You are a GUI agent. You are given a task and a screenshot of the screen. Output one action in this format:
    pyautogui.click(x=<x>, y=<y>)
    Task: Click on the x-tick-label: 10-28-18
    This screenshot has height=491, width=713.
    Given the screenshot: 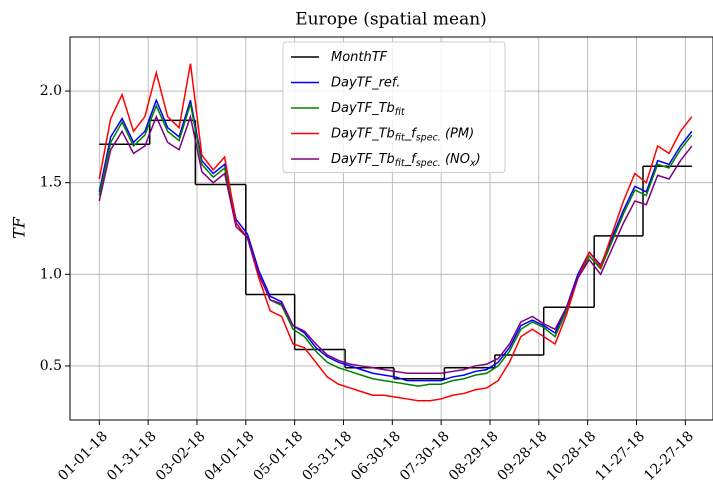 What is the action you would take?
    pyautogui.click(x=572, y=456)
    